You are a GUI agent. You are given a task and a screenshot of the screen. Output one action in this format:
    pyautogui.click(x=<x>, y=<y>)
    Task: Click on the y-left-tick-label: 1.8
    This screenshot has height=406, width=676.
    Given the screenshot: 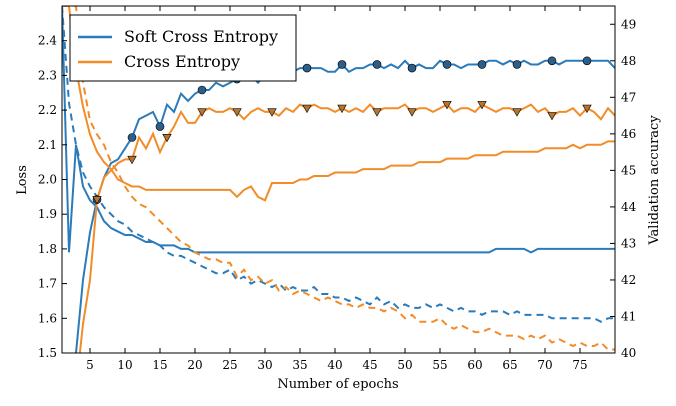 What is the action you would take?
    pyautogui.click(x=47, y=249)
    